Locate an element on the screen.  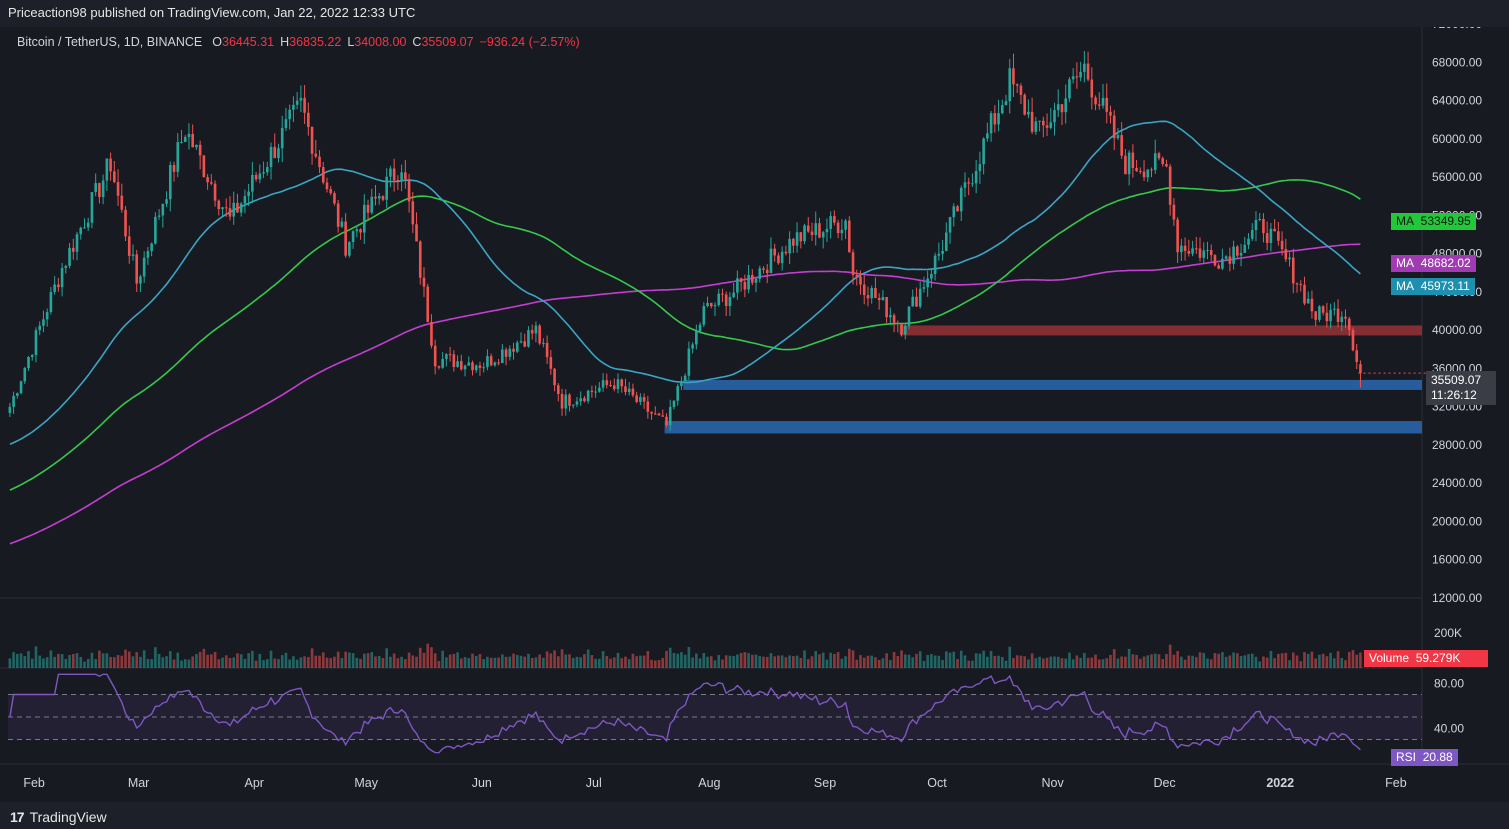
symbol-name: Bitcoin / TetherUS, 1D, BINANCE is located at coordinates (110, 42).